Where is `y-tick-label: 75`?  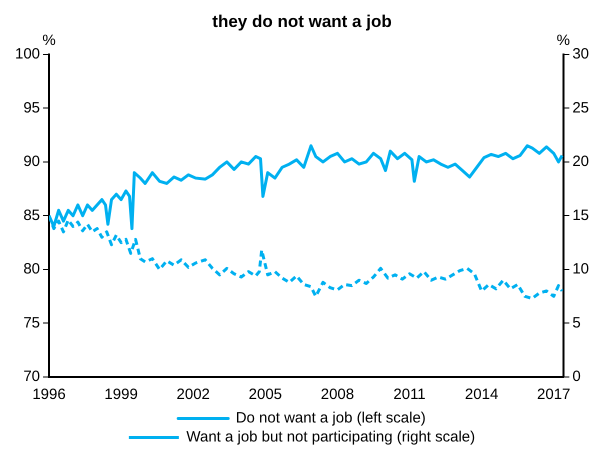
y-tick-label: 75 is located at coordinates (31, 323).